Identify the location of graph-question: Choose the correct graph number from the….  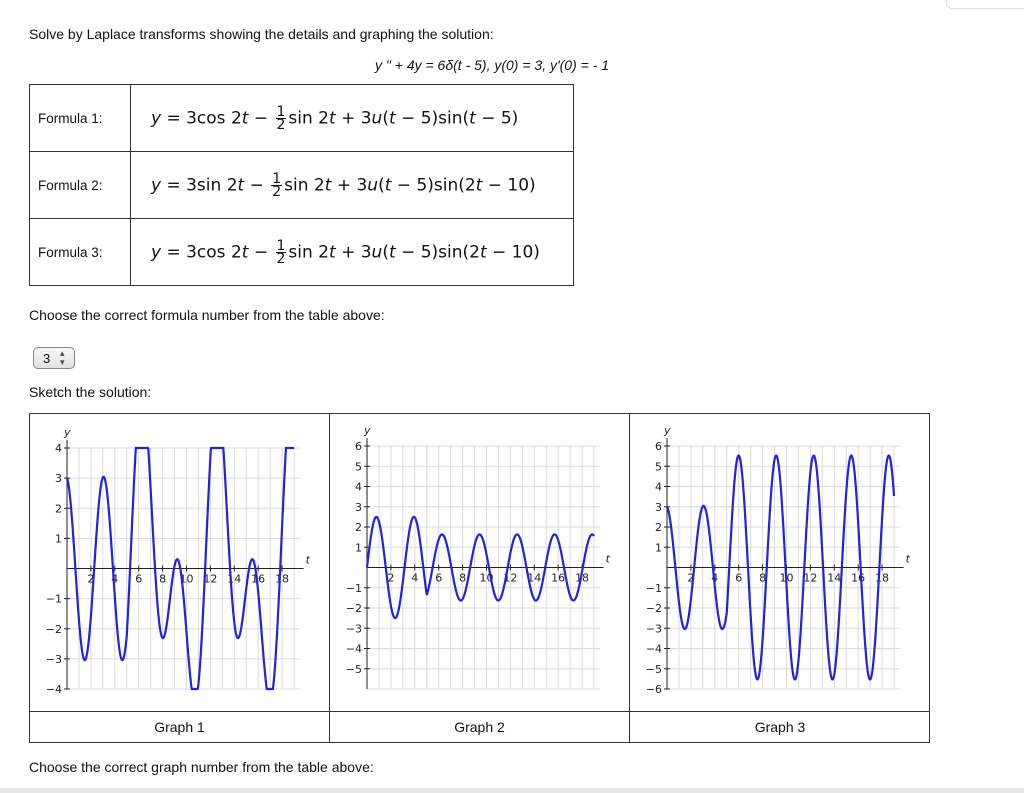
(201, 767).